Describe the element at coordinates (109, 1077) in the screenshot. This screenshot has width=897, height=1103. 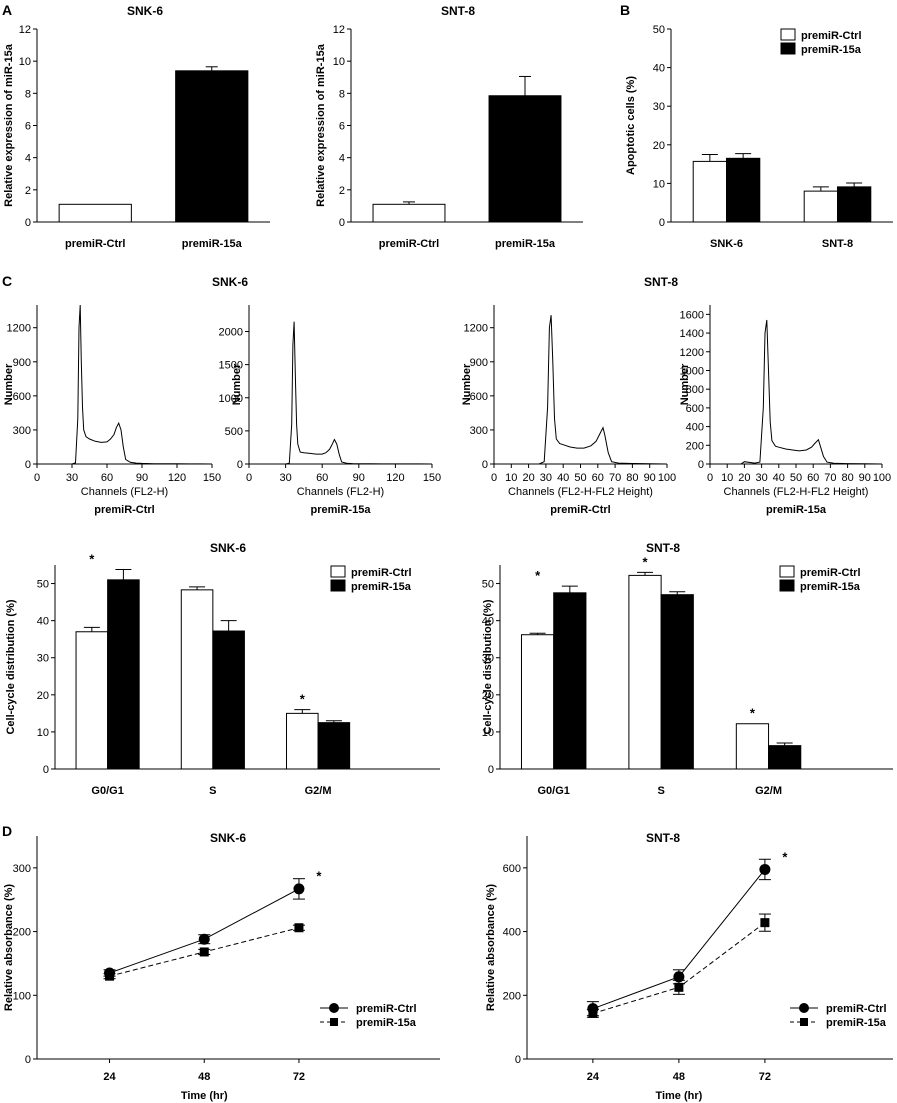
I see `x-tick-label: 24` at that location.